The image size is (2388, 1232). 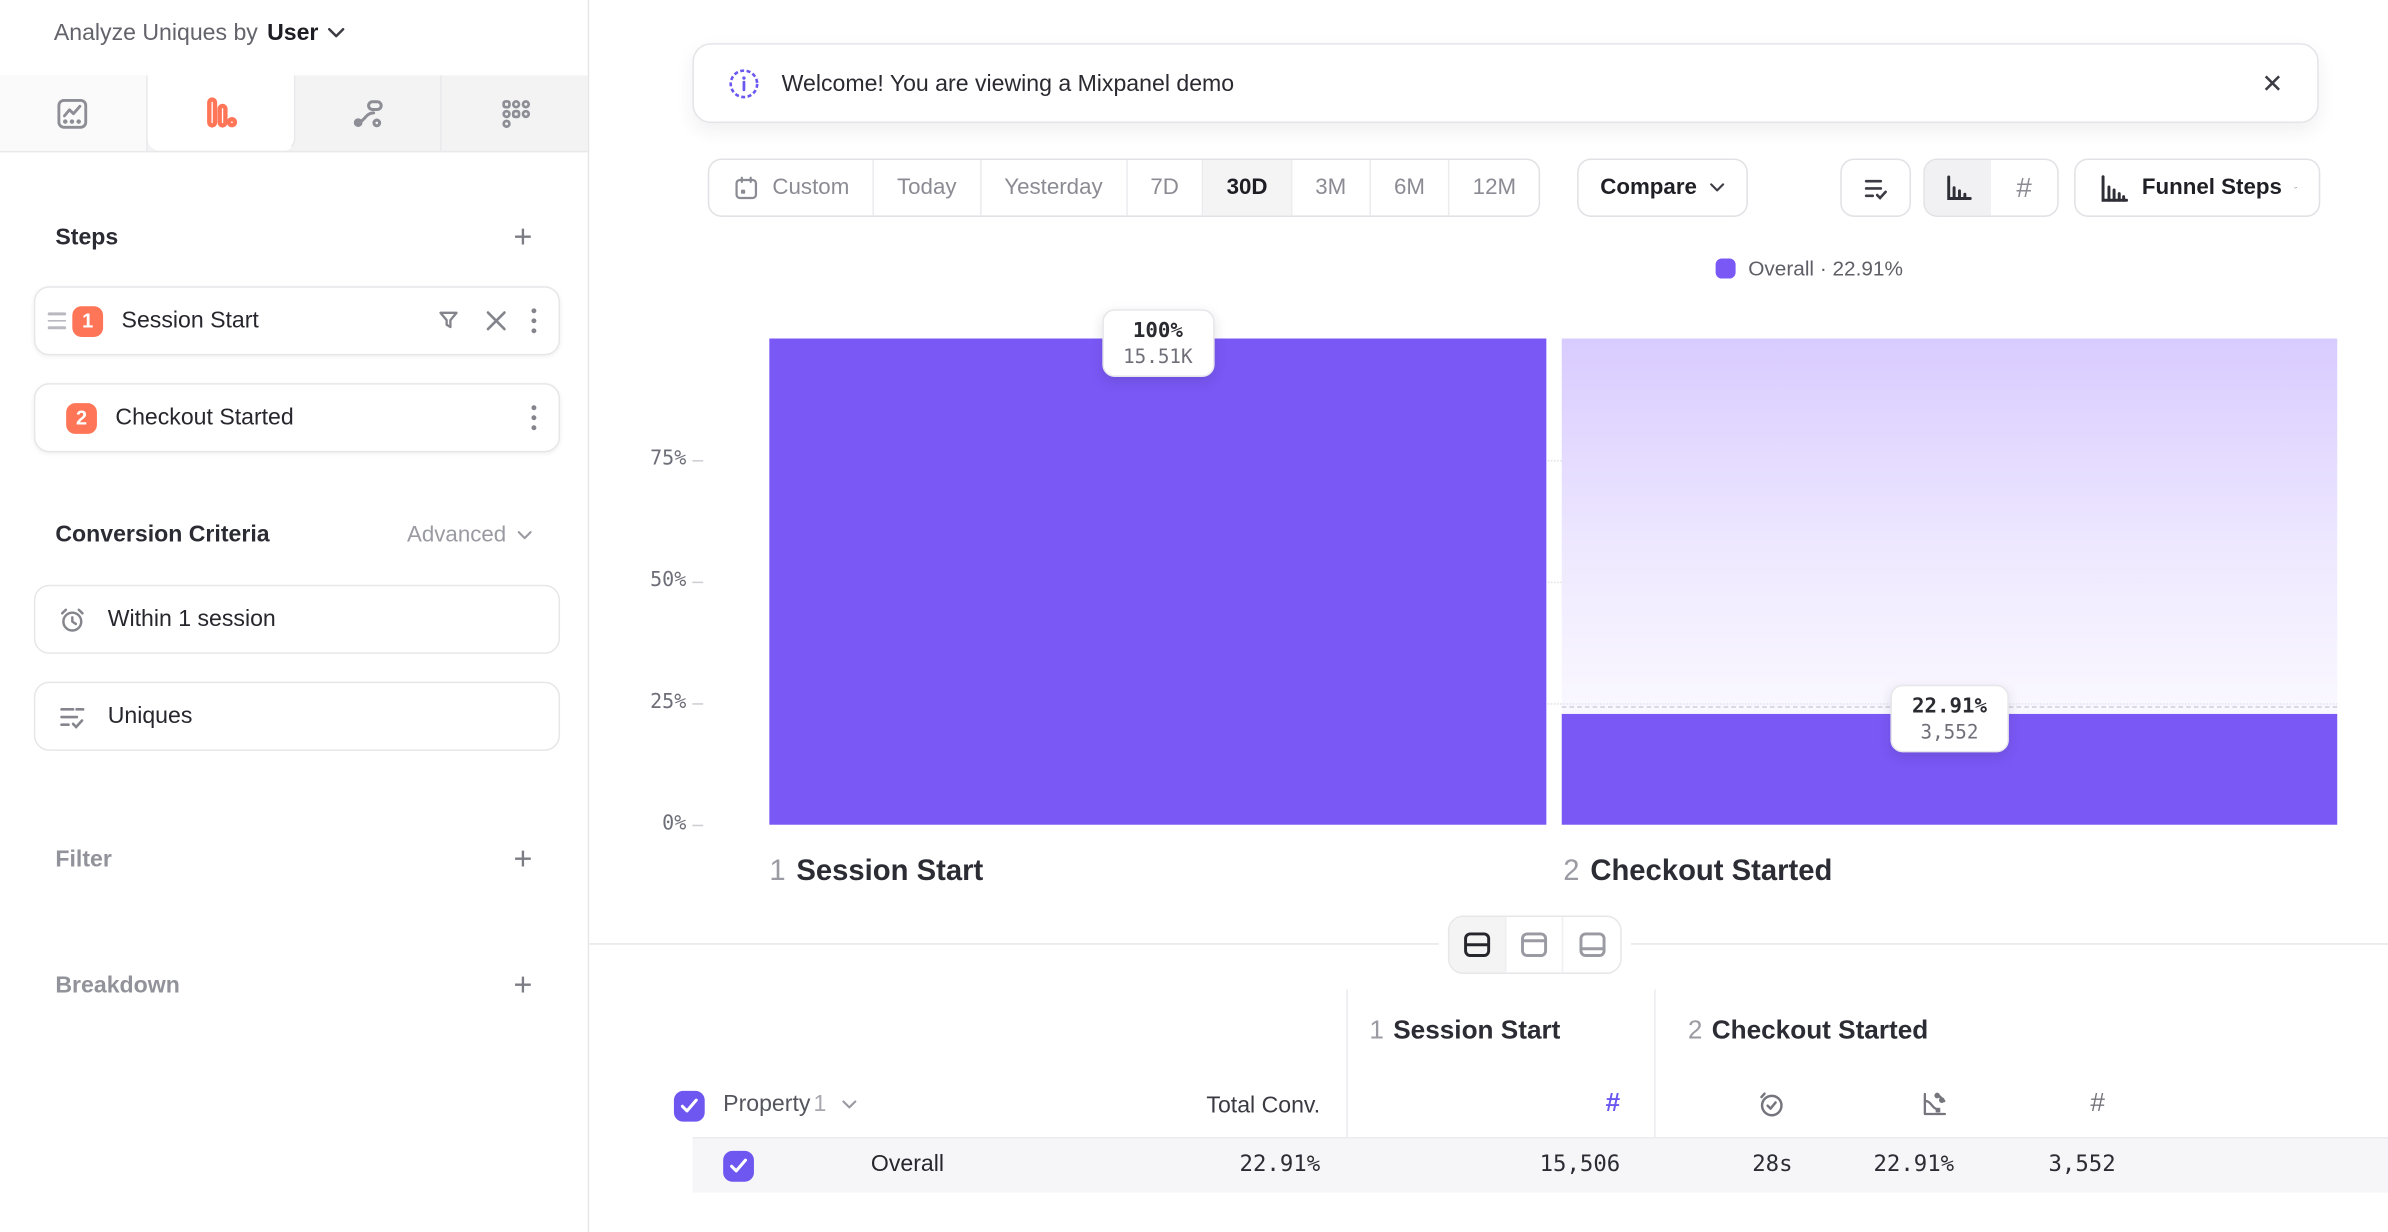 I want to click on value-format-toggle: #, so click(x=1991, y=187).